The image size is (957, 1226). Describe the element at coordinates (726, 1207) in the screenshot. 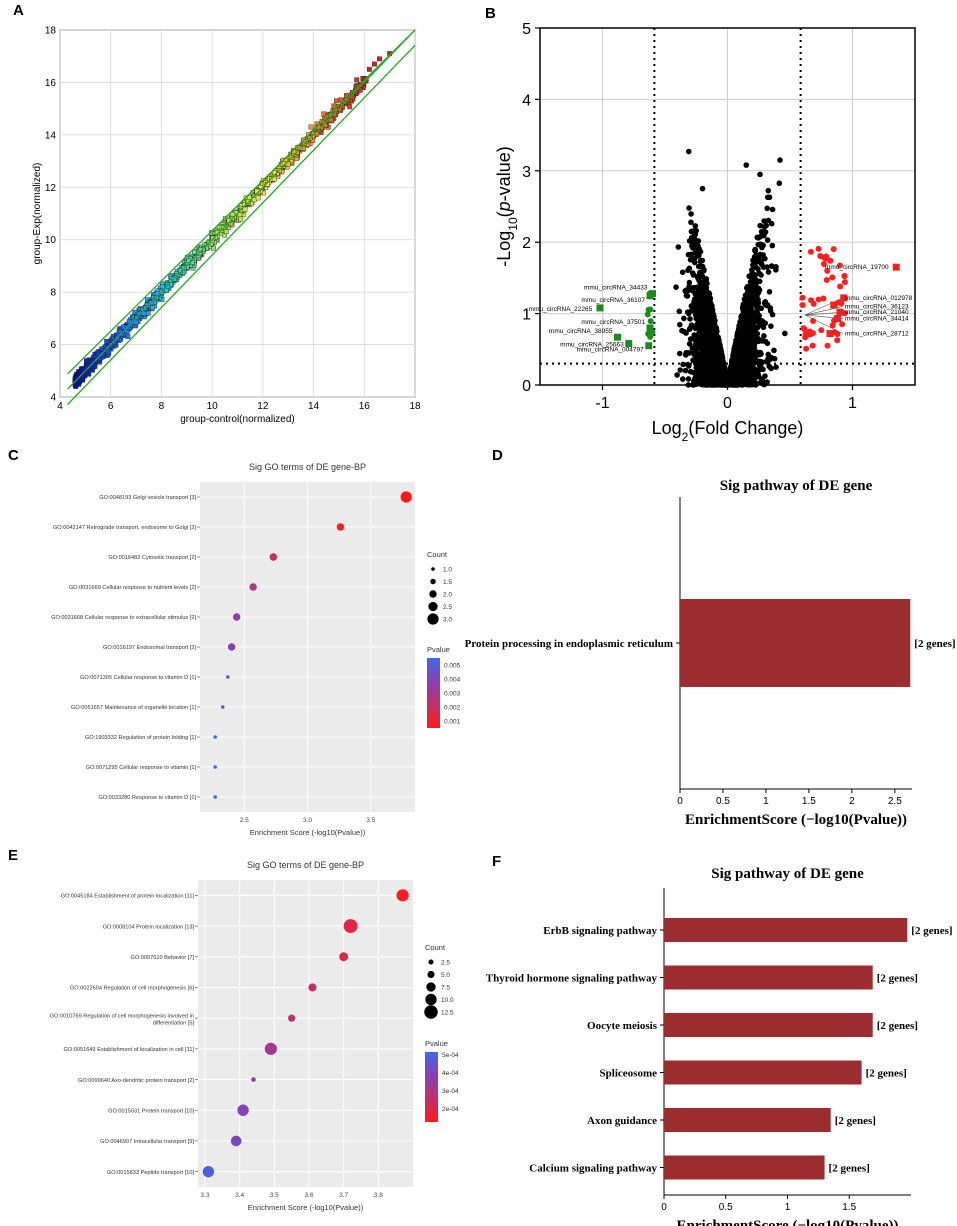

I see `panel-f-x-tick-label: 0.5` at that location.